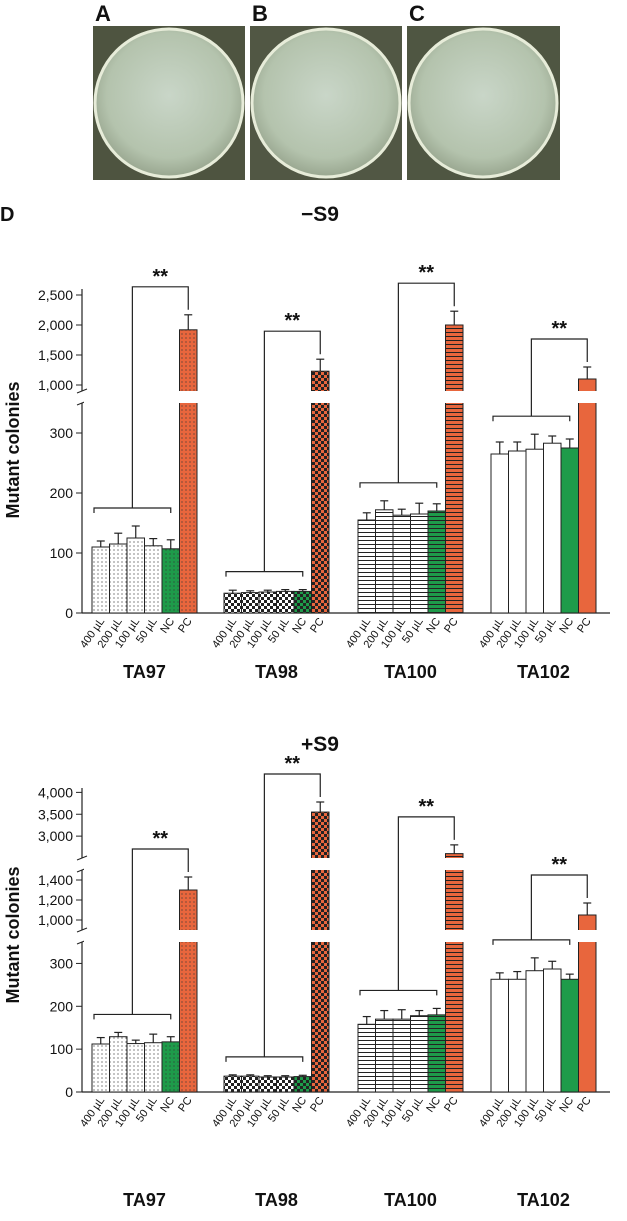 The width and height of the screenshot is (627, 1221). Describe the element at coordinates (55, 355) in the screenshot. I see `y-tick-label: 1,500` at that location.